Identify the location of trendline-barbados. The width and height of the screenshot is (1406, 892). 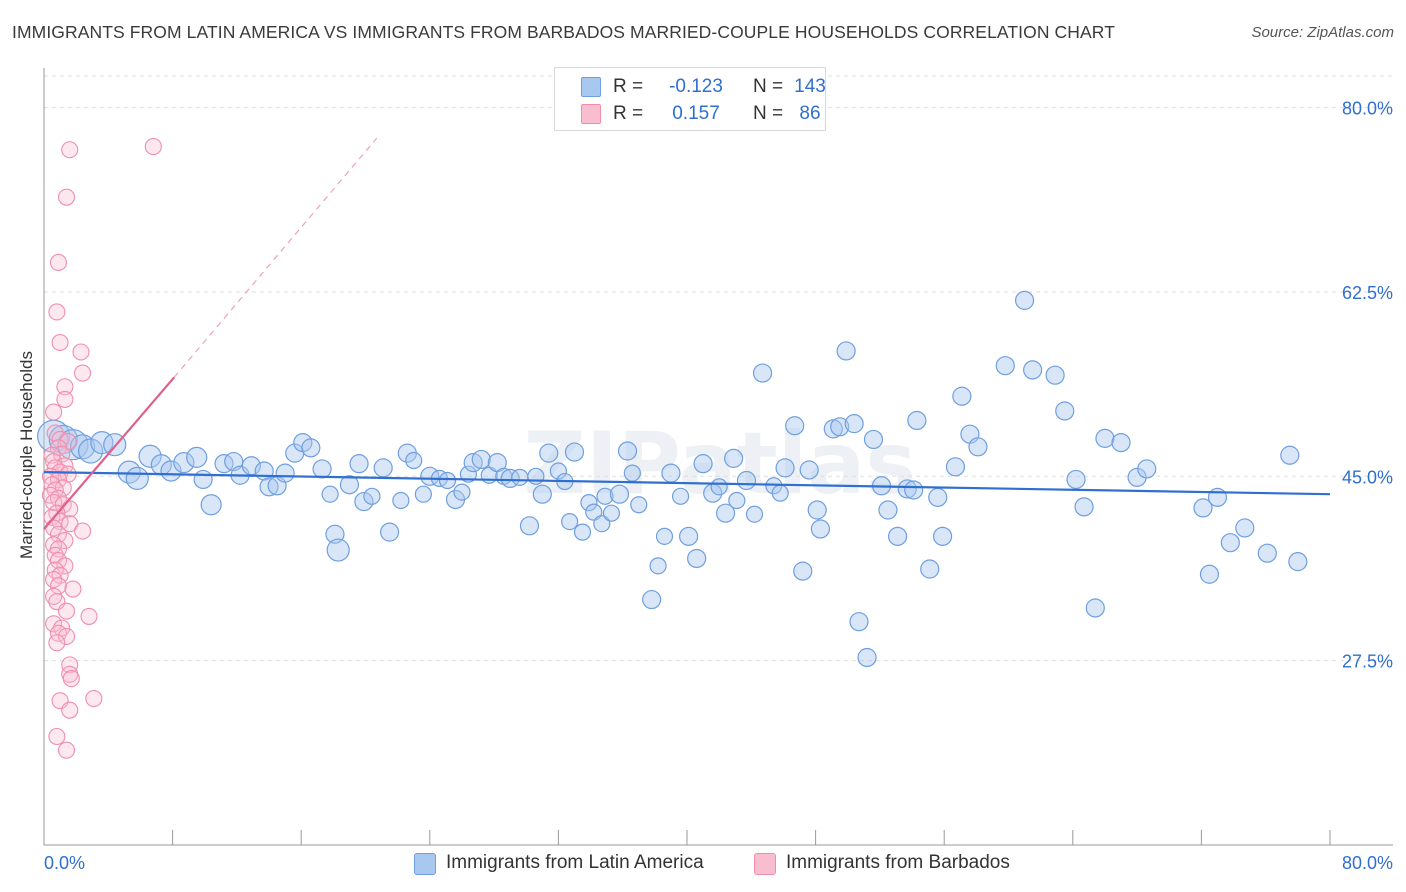
(109, 453).